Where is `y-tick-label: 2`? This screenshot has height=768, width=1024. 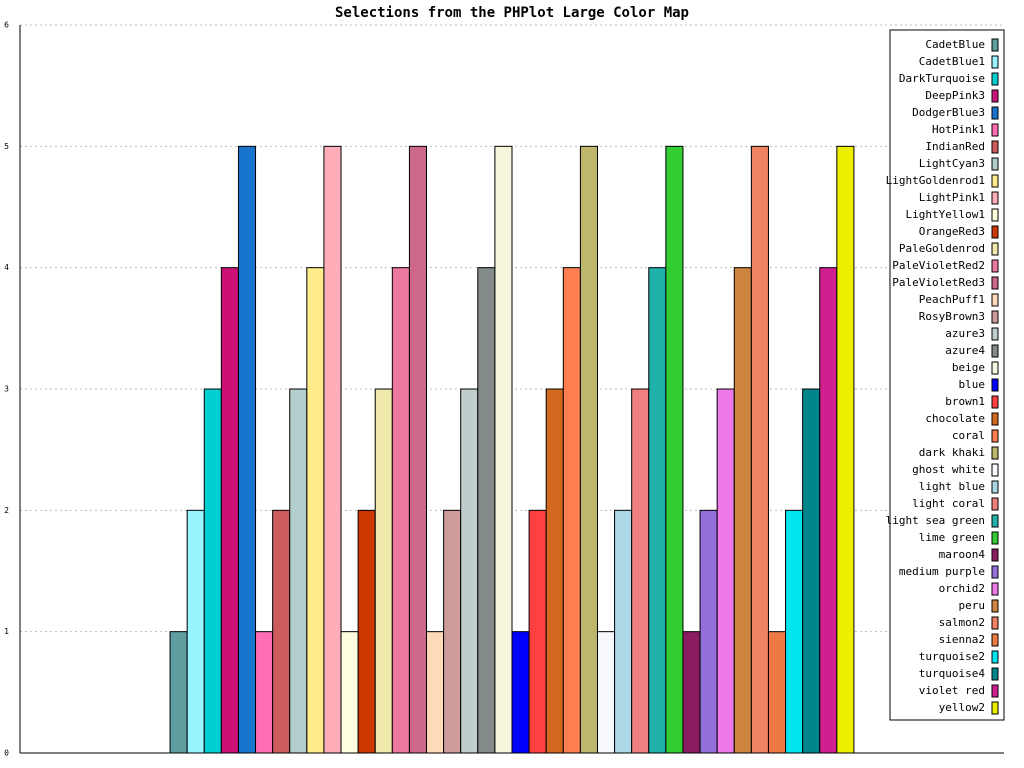
y-tick-label: 2 is located at coordinates (6, 510).